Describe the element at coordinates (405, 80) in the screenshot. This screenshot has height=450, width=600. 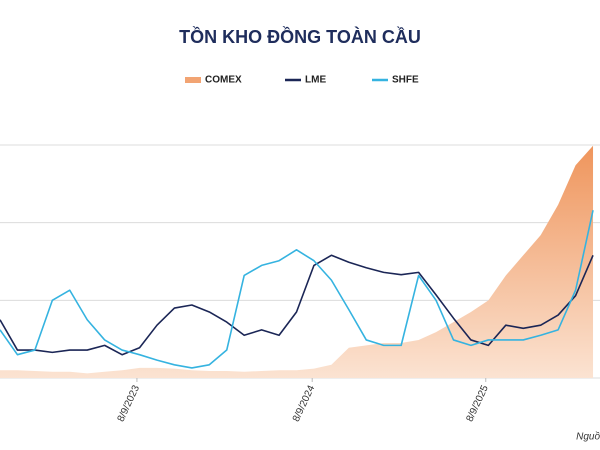
I see `legend-label: SHFE` at that location.